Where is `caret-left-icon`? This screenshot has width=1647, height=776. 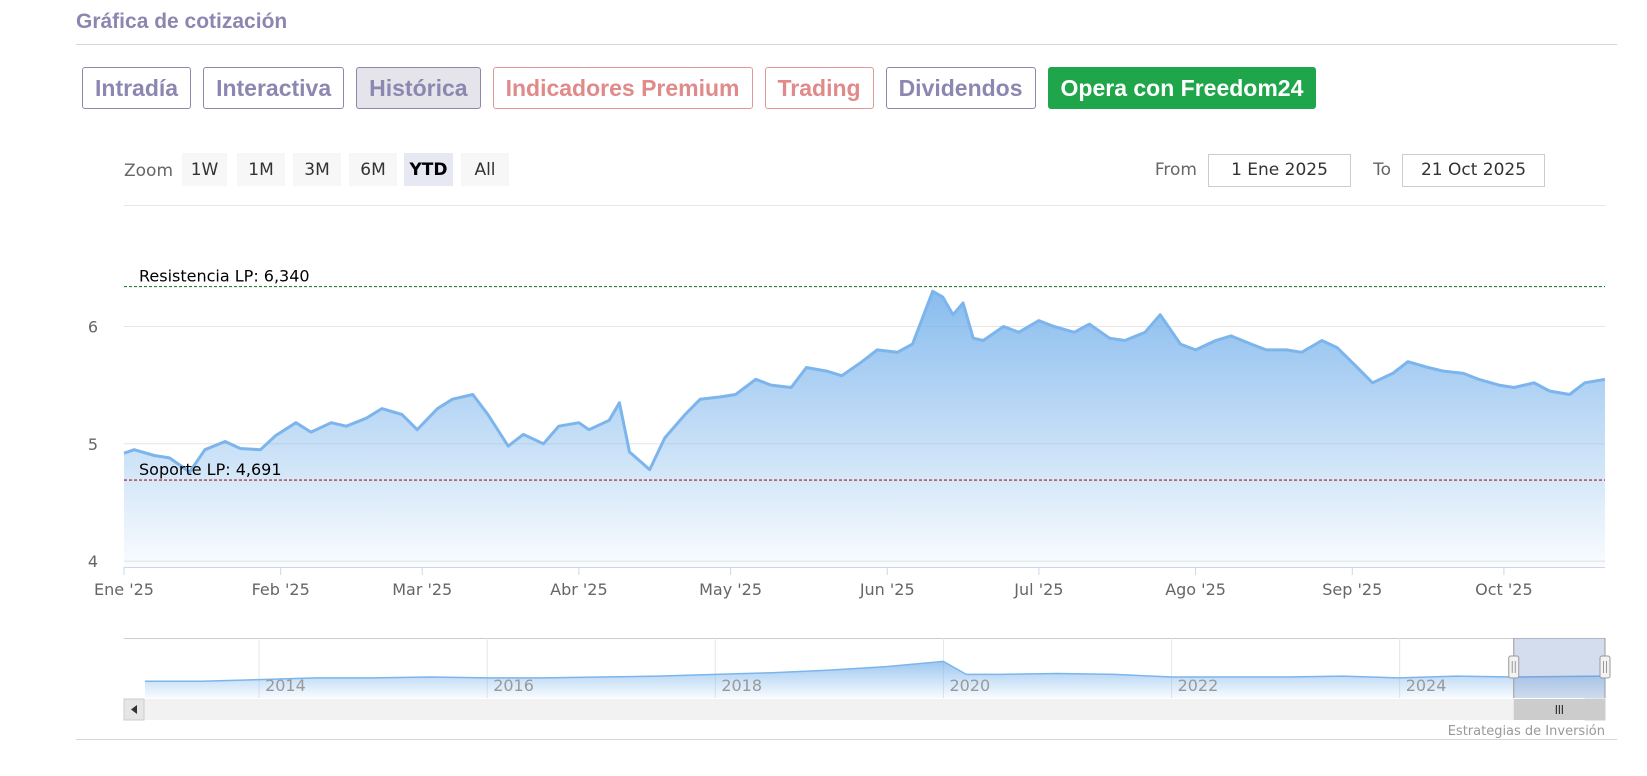
caret-left-icon is located at coordinates (134, 709).